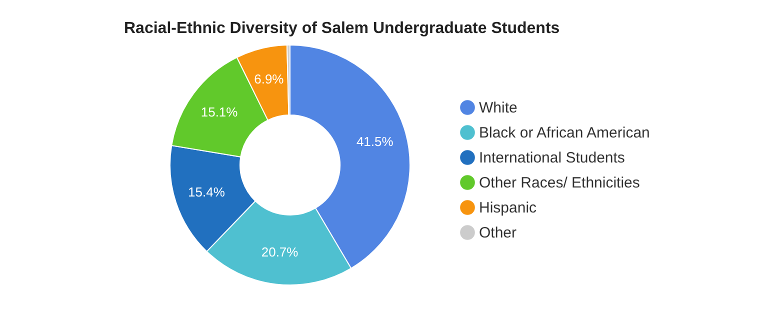  What do you see at coordinates (280, 252) in the screenshot?
I see `data-label: 20.7%` at bounding box center [280, 252].